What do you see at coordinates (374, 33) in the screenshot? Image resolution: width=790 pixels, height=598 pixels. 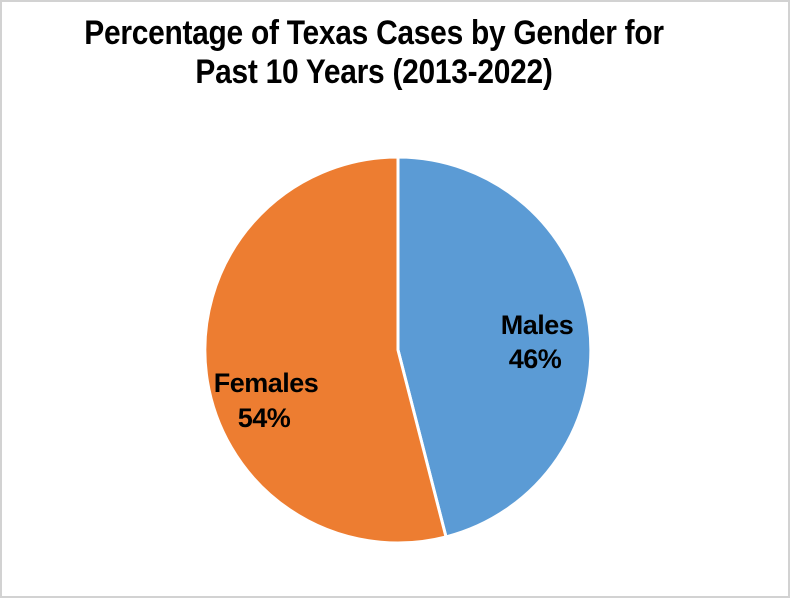 I see `chart-title-line-1: Percentage of Texas Cases by Gender for` at bounding box center [374, 33].